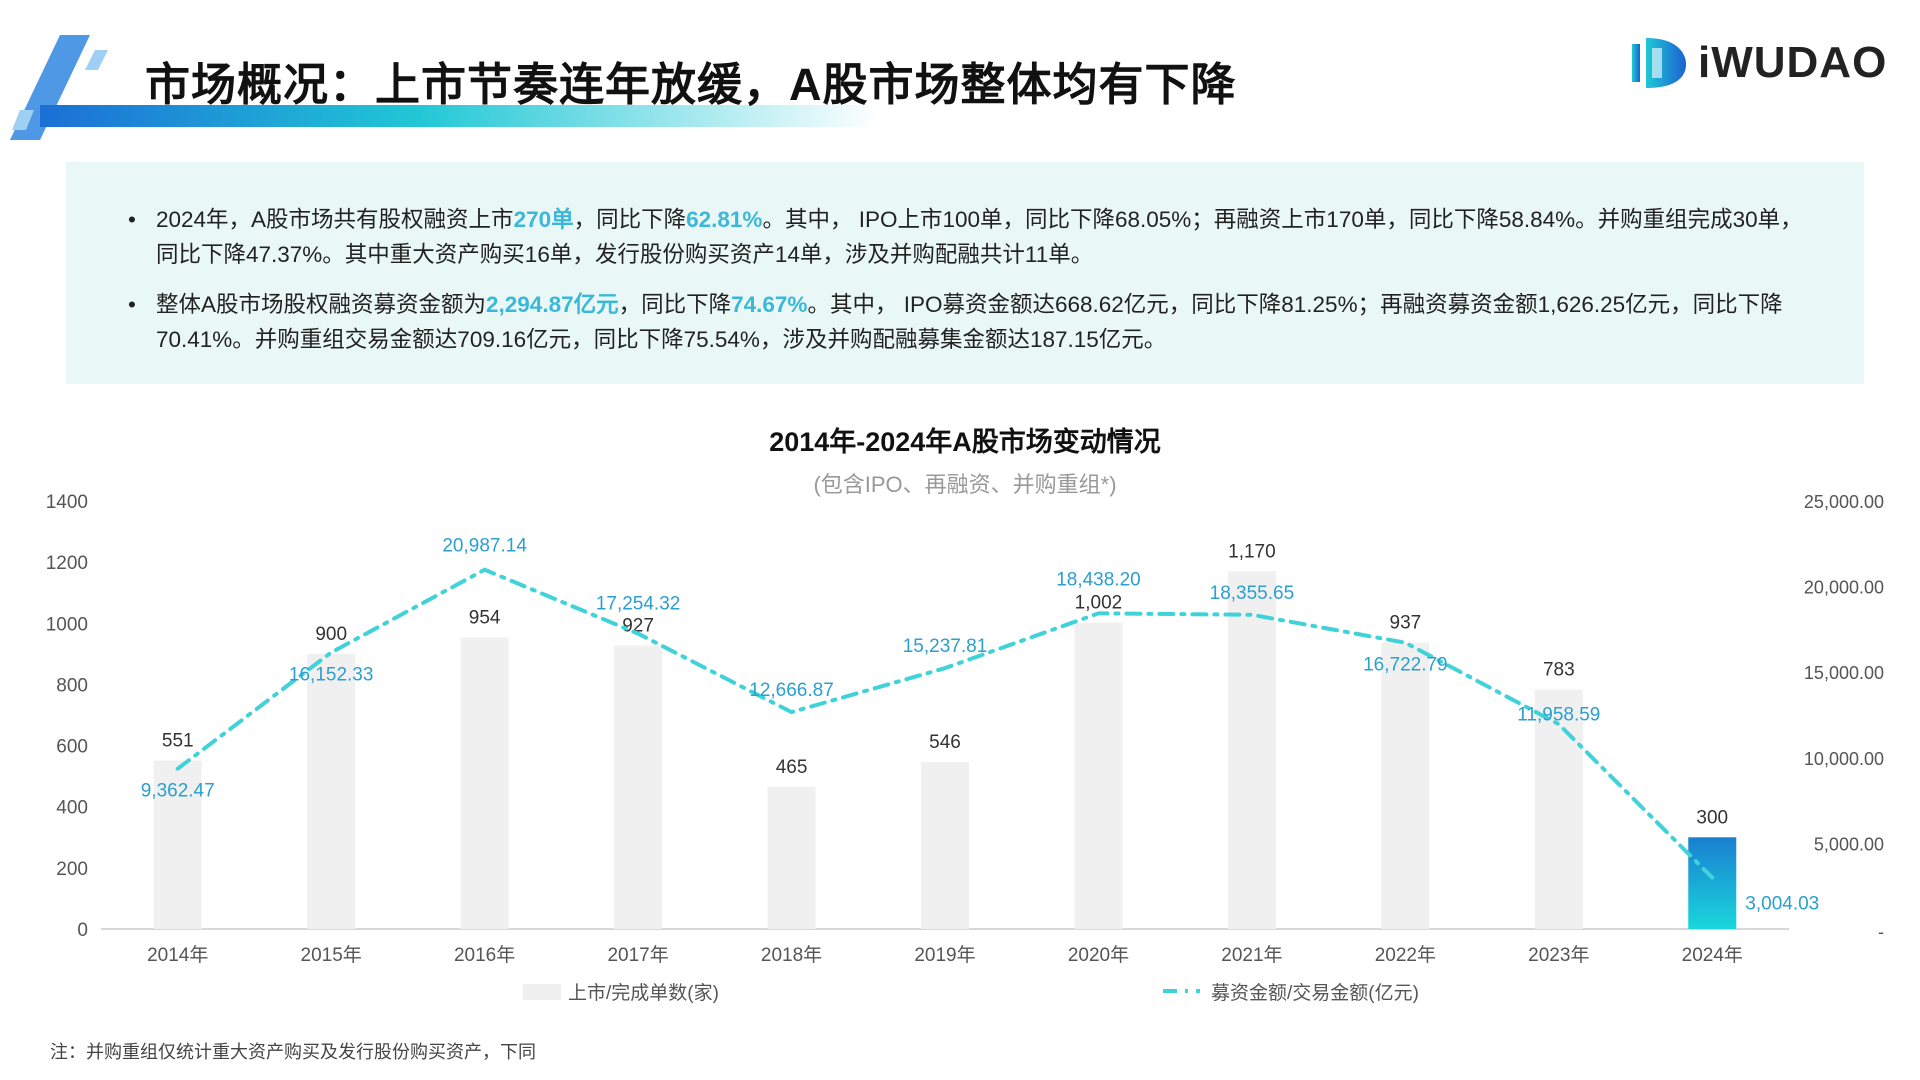 The height and width of the screenshot is (1080, 1920). Describe the element at coordinates (82, 930) in the screenshot. I see `left-axis-tick: 0` at that location.